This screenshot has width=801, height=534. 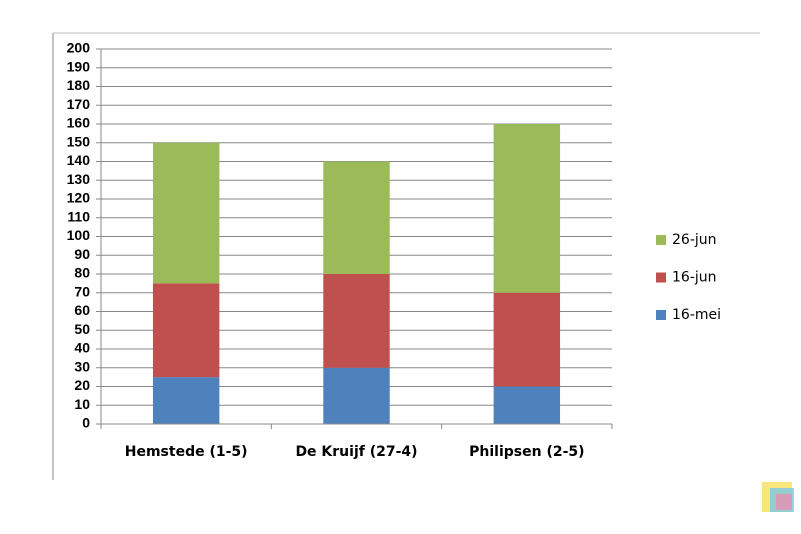 What do you see at coordinates (79, 123) in the screenshot?
I see `y-tick-label: 160` at bounding box center [79, 123].